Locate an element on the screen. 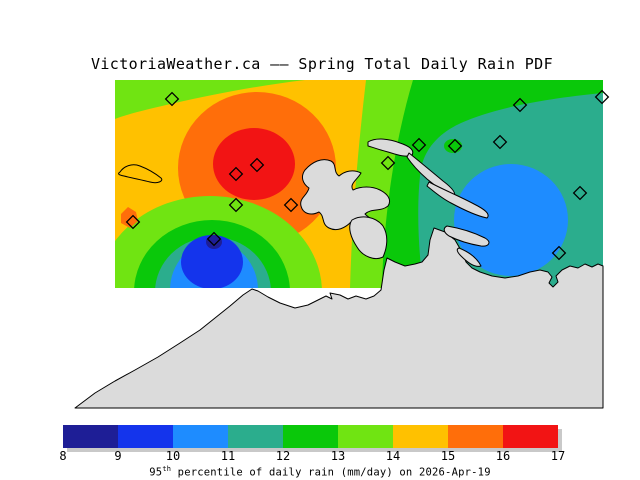 The image size is (640, 480). contour-royalblue-low-core is located at coordinates (212, 261).